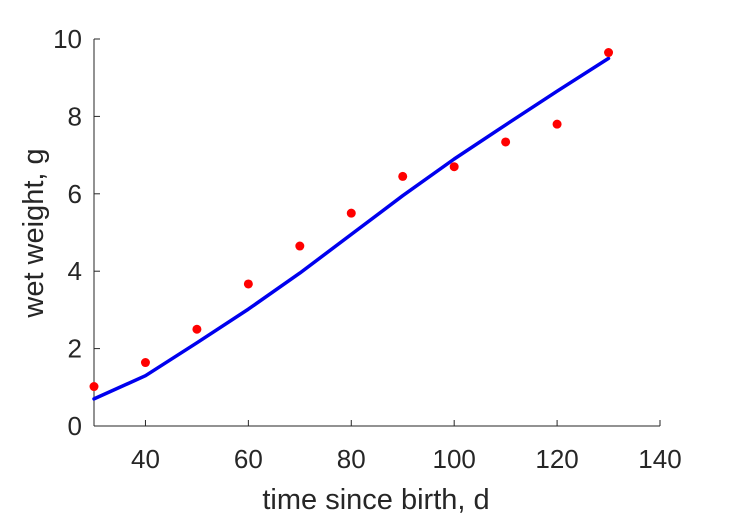 This screenshot has width=729, height=521. What do you see at coordinates (145, 459) in the screenshot?
I see `x-tick-label: 40` at bounding box center [145, 459].